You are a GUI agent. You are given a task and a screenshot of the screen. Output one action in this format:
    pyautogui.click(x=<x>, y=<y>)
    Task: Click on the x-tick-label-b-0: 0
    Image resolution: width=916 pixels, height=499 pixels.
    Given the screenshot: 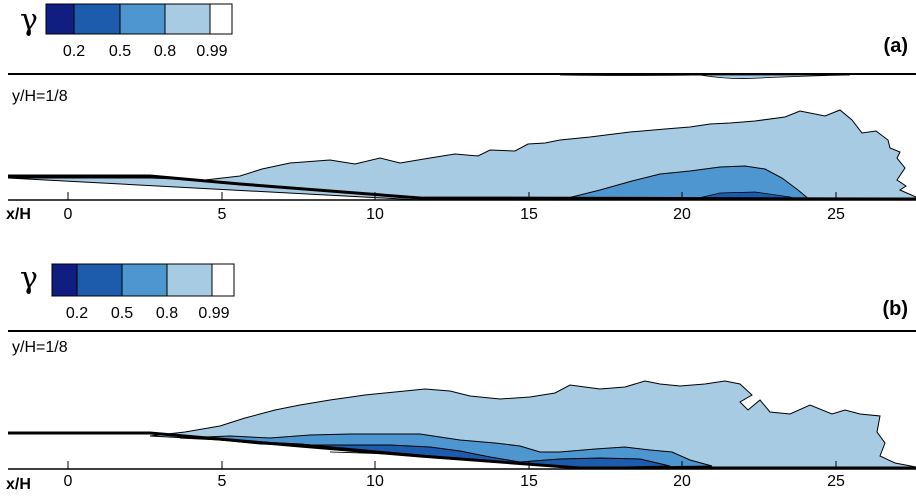 What is the action you would take?
    pyautogui.click(x=68, y=481)
    